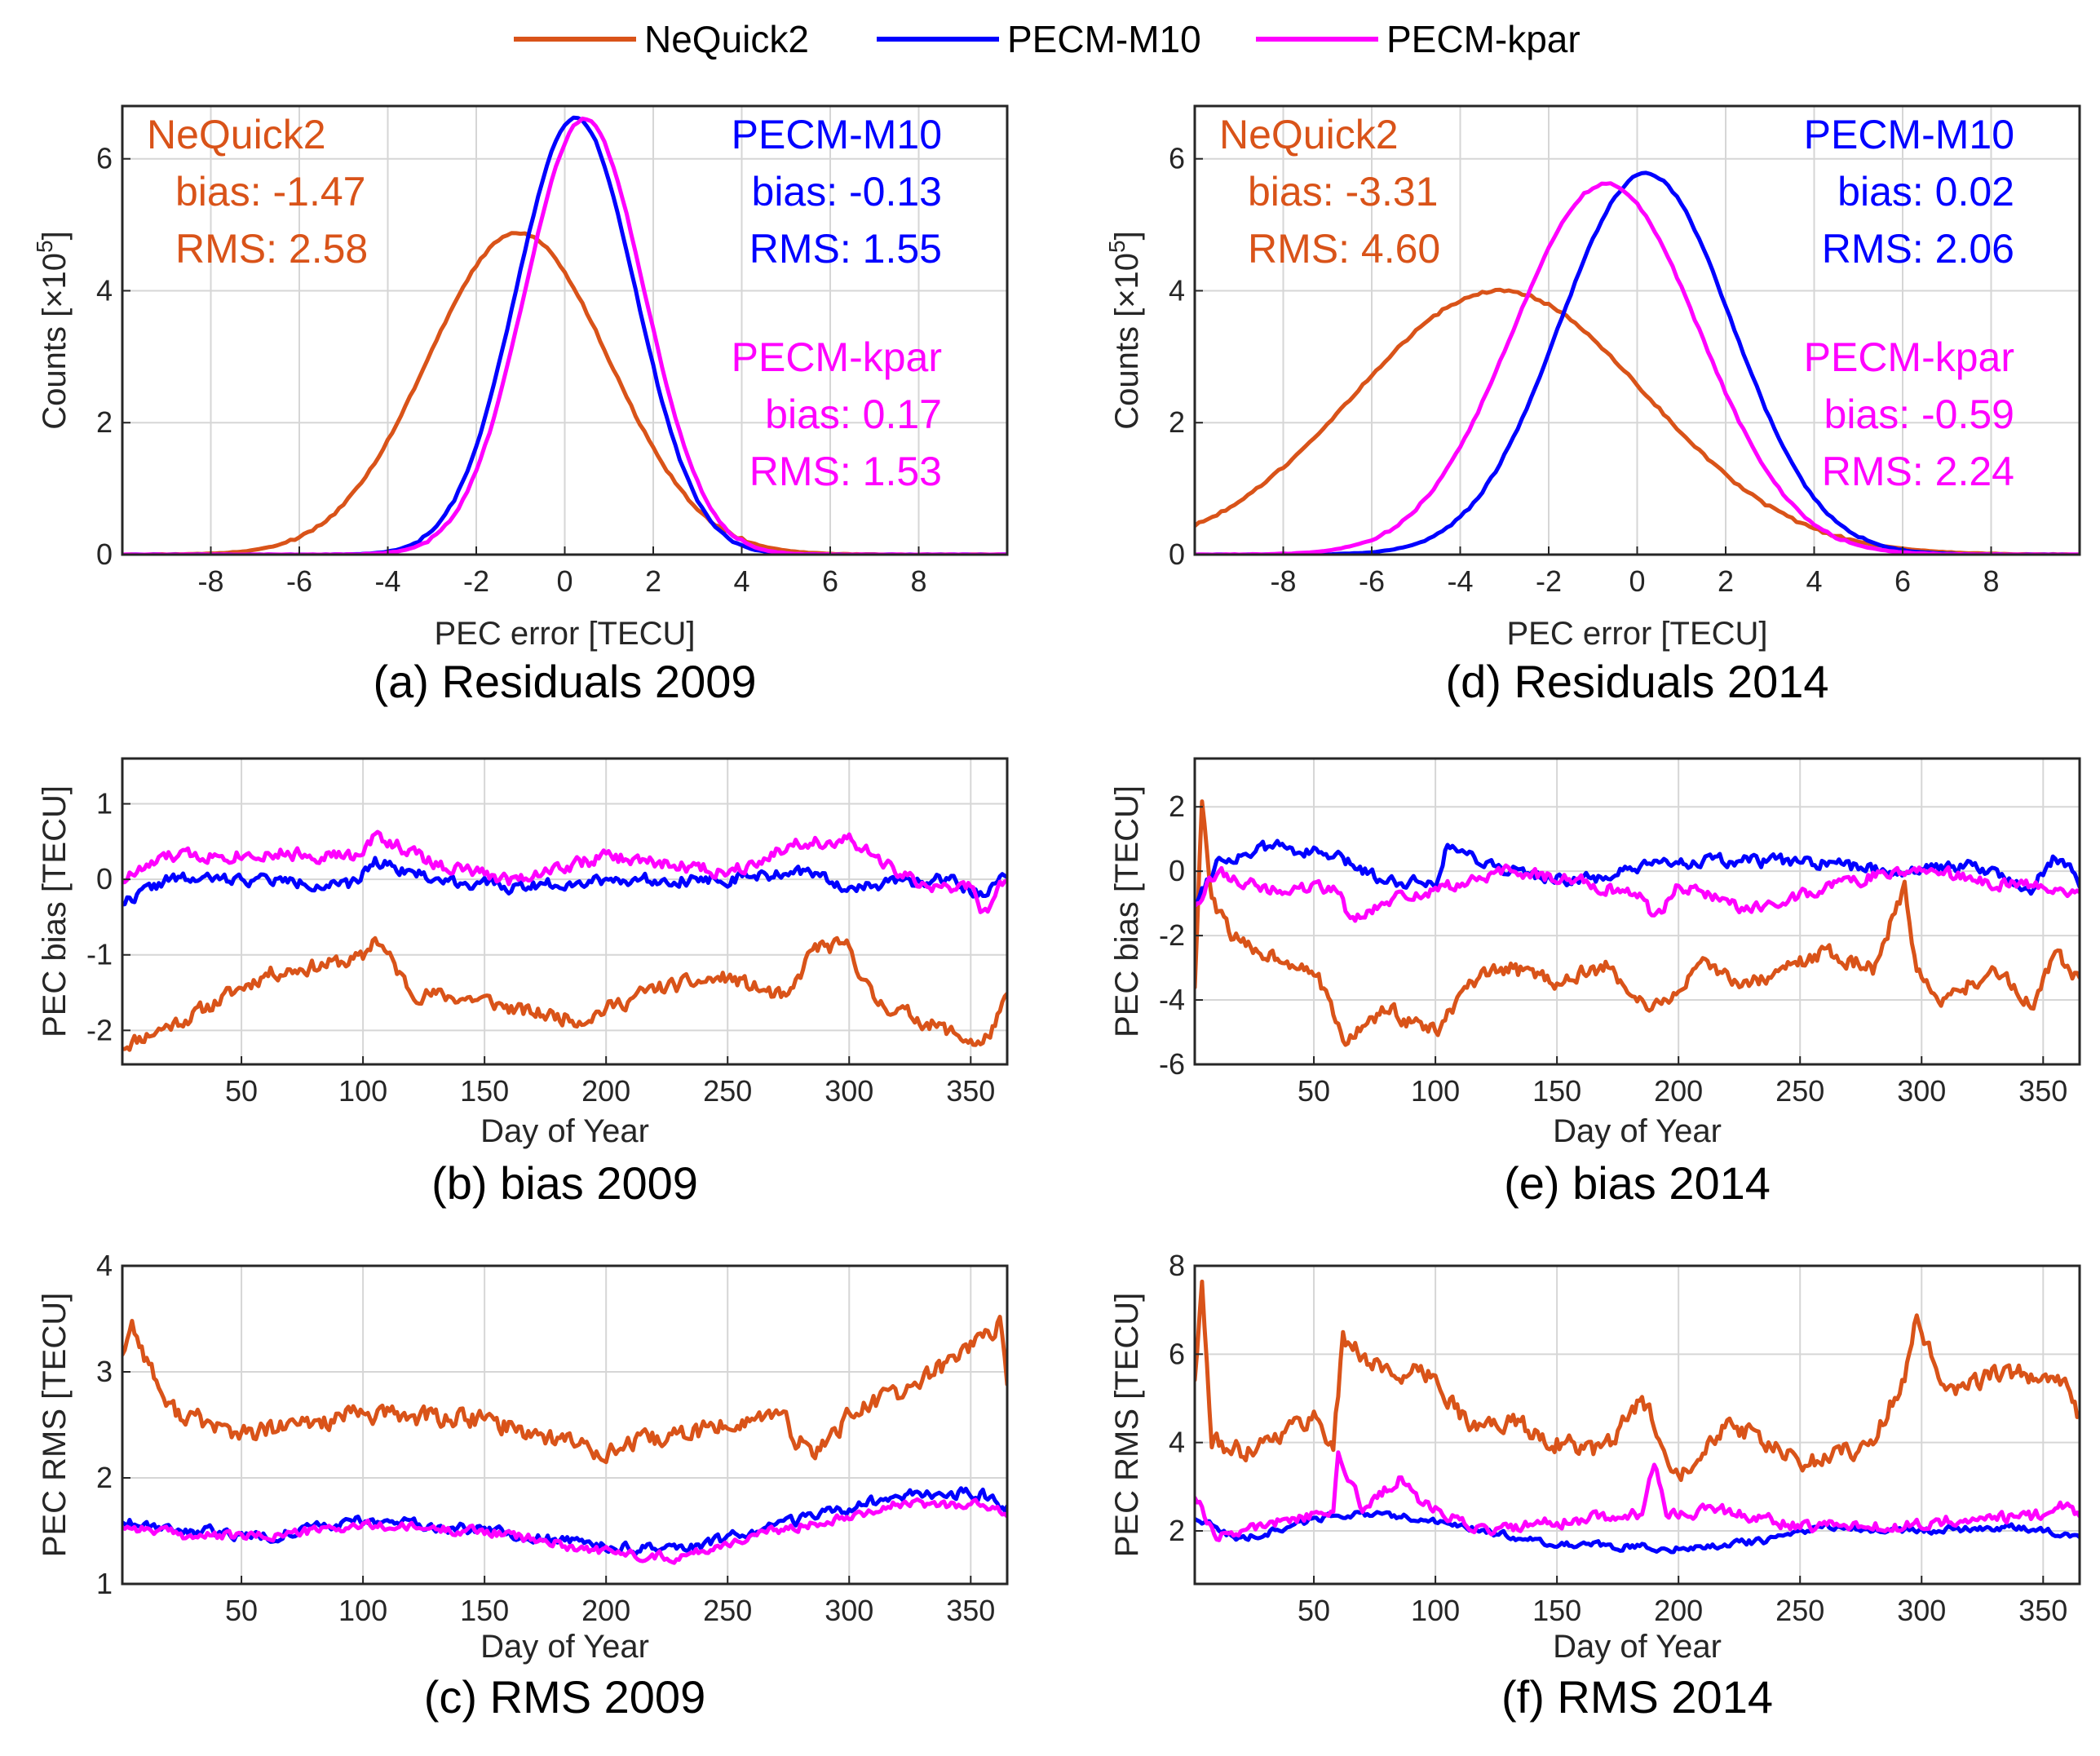 Image resolution: width=2100 pixels, height=1756 pixels. What do you see at coordinates (272, 249) in the screenshot?
I see `annotation-line: RMS: 2.58` at bounding box center [272, 249].